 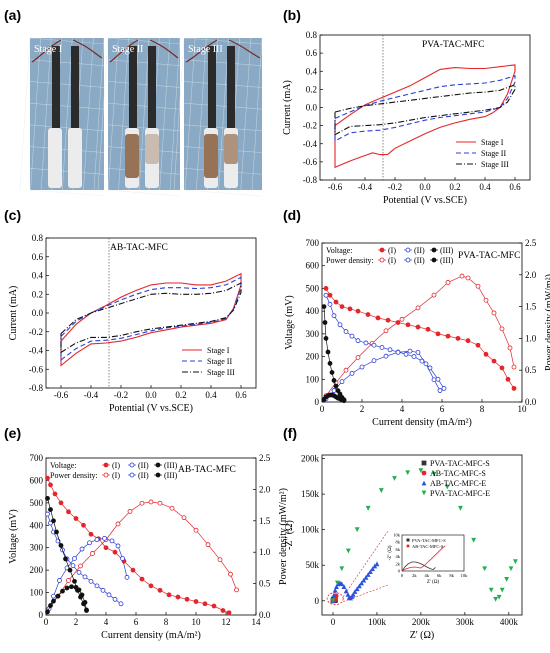 I want to click on photo-stage-1: Stage I, so click(x=62, y=117).